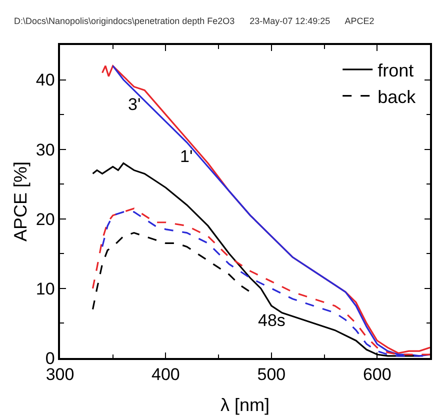 The image size is (440, 420). What do you see at coordinates (50, 358) in the screenshot?
I see `y-tick-label: 0` at bounding box center [50, 358].